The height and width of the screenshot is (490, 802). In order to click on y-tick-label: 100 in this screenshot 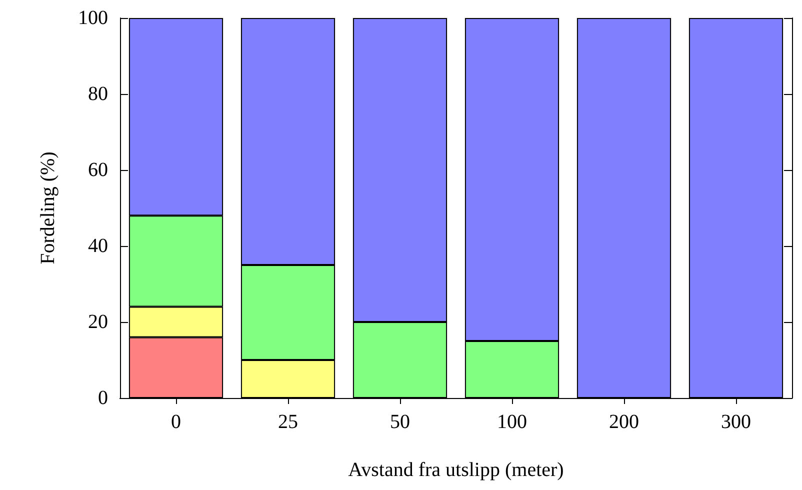, I will do `click(93, 18)`.